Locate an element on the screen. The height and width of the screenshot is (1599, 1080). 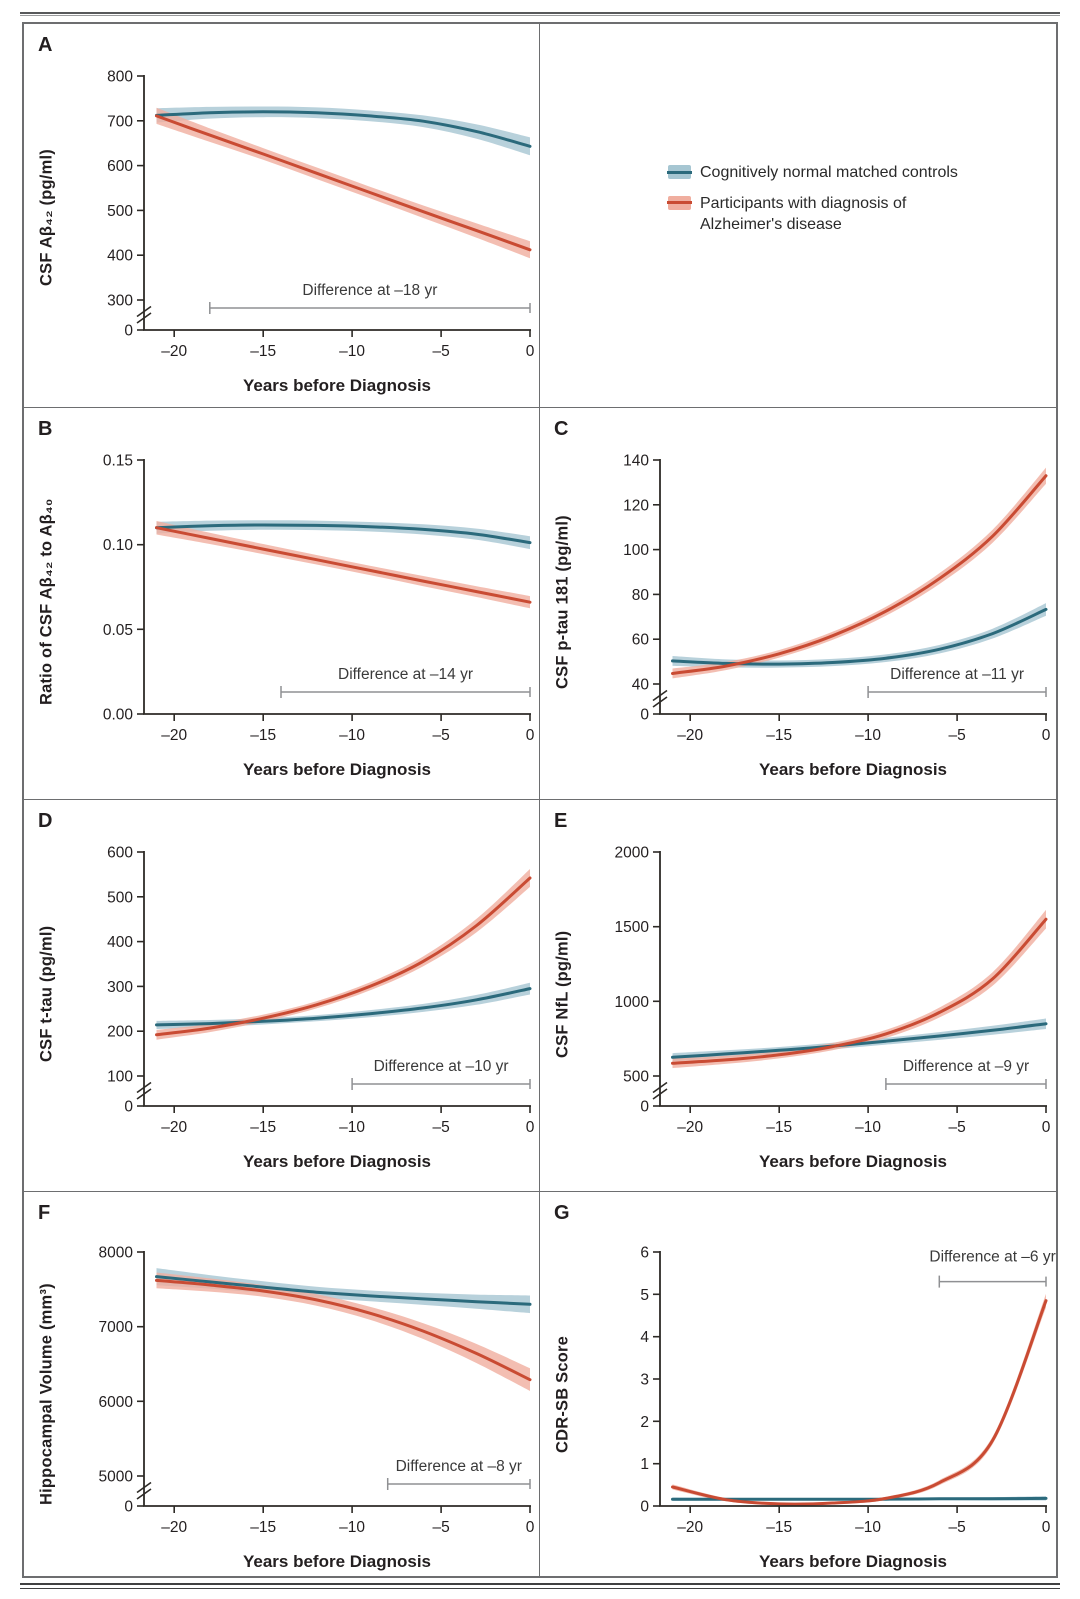
svg-text: 4 is located at coordinates (644, 1337).